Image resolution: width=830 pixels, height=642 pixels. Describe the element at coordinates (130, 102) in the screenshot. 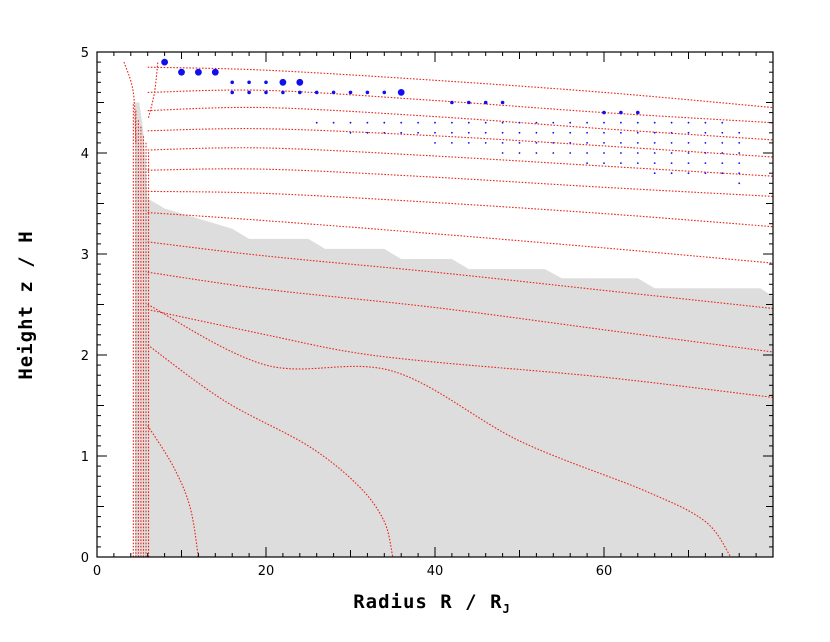

I see `contour-inner-bend-a` at that location.